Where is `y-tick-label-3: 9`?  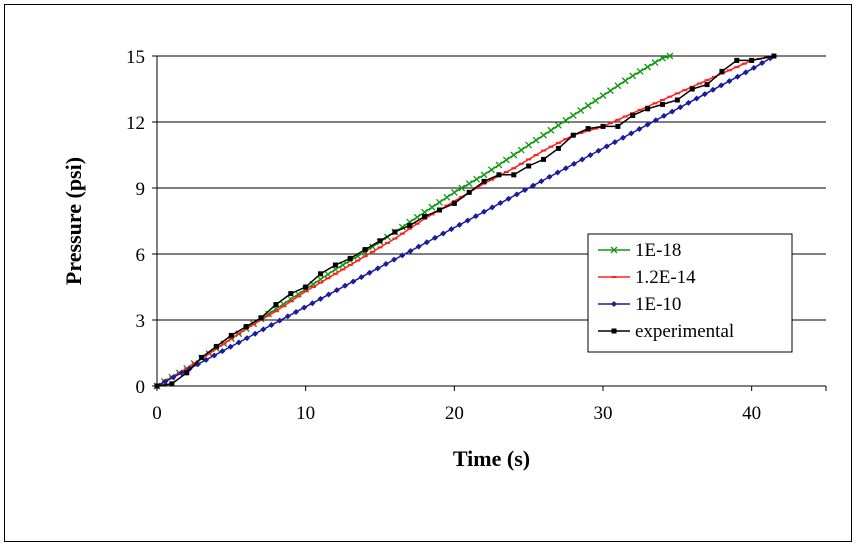 y-tick-label-3: 9 is located at coordinates (141, 189).